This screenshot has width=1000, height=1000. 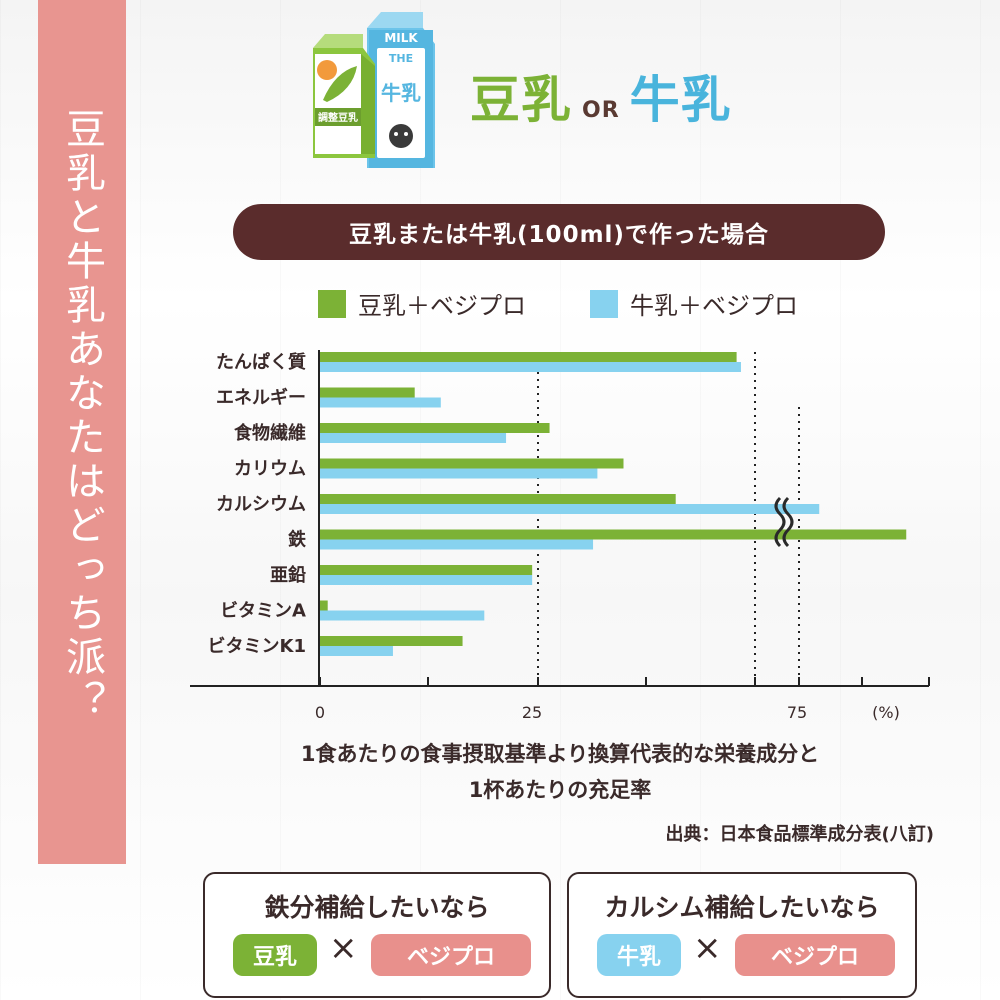 I want to click on carton-milk-the-text: THE, so click(x=401, y=58).